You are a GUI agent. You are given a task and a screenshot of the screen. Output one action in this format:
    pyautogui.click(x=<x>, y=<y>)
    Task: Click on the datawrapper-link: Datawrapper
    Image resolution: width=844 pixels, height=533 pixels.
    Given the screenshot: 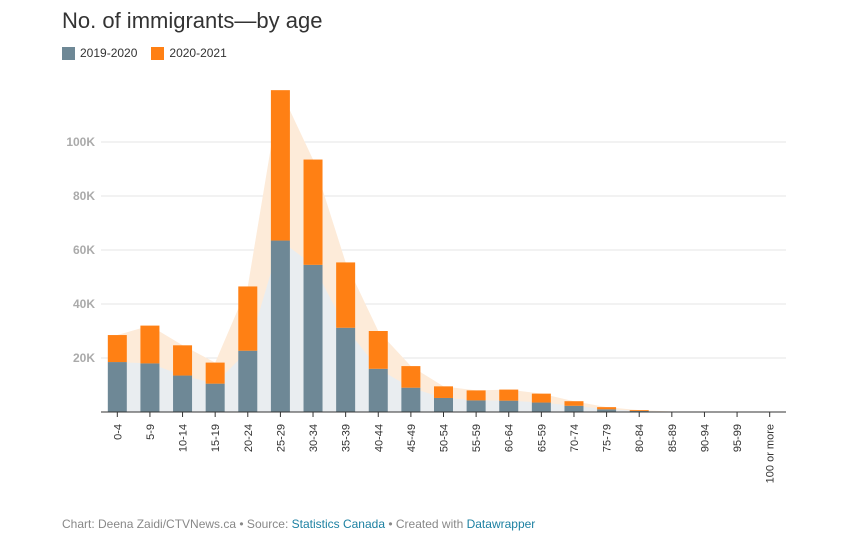 What is the action you would take?
    pyautogui.click(x=501, y=524)
    